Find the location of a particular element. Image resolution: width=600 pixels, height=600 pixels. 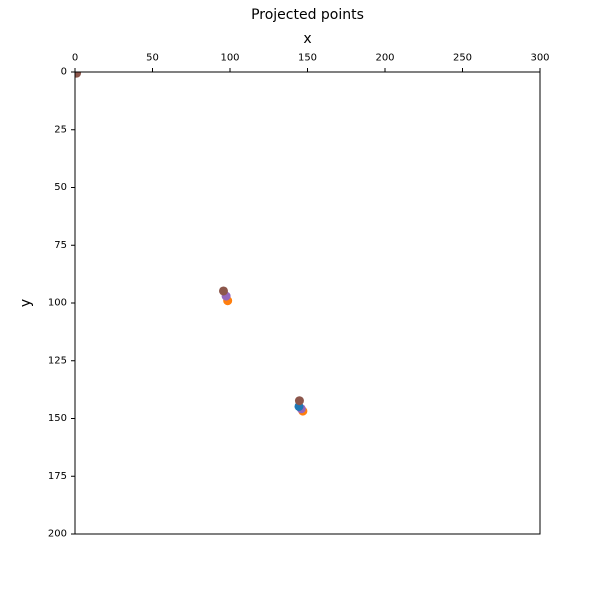

x-axis-label: x is located at coordinates (307, 39).